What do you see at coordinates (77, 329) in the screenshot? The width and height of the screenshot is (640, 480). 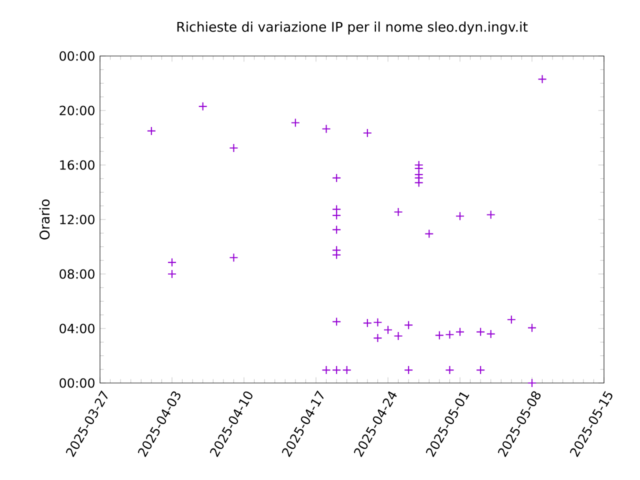 I see `y-tick-label: 04:00` at bounding box center [77, 329].